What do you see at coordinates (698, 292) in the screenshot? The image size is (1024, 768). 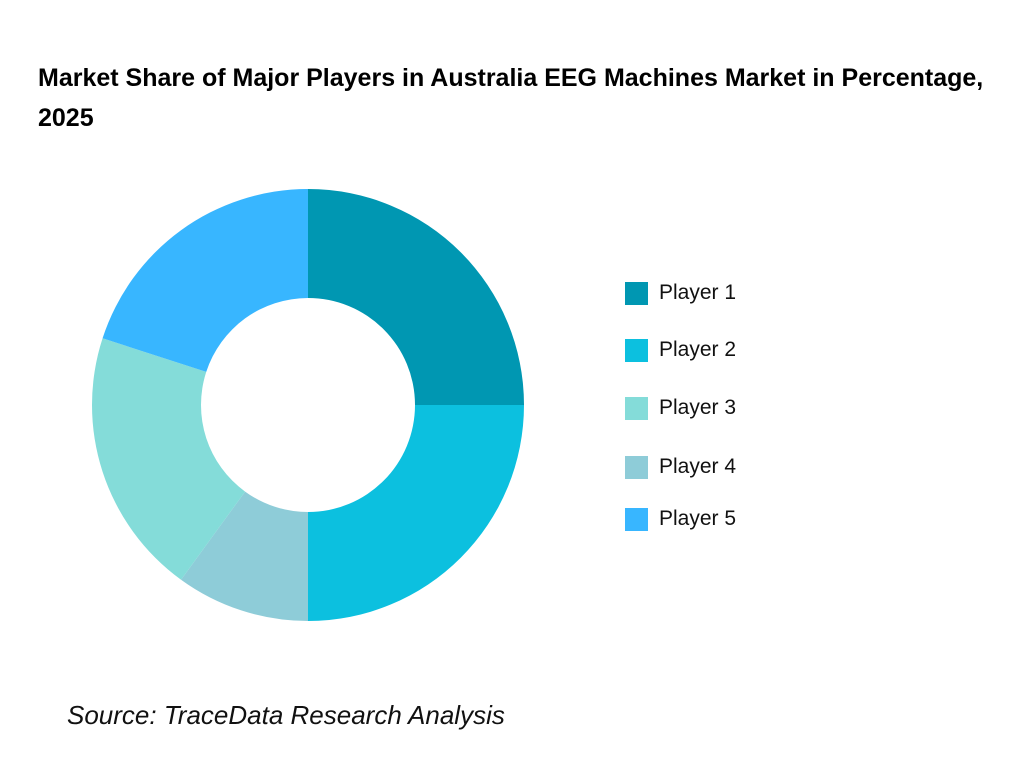 I see `legend-label: Player 1` at bounding box center [698, 292].